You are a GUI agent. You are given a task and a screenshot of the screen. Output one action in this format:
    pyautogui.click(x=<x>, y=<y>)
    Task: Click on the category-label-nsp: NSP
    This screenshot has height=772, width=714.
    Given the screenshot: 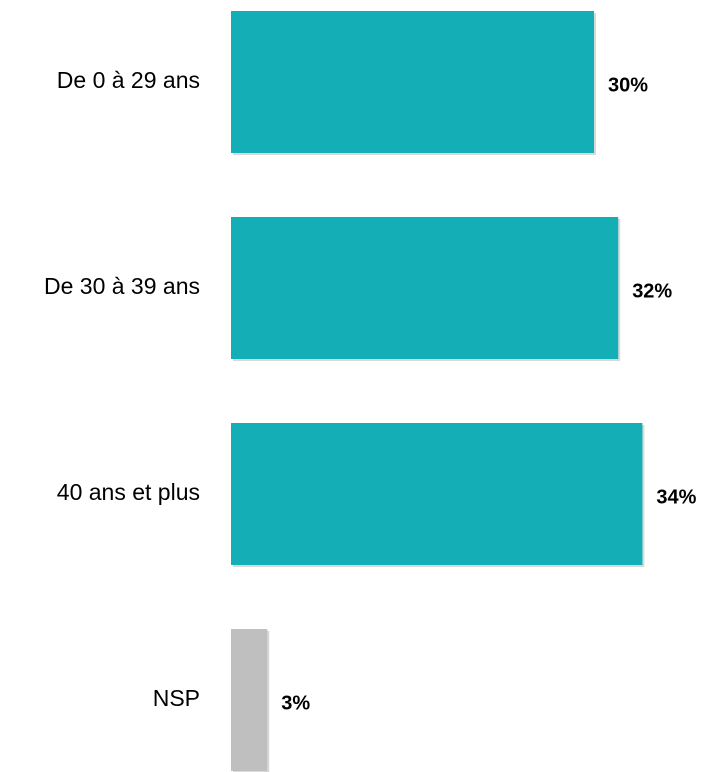 What is the action you would take?
    pyautogui.click(x=176, y=698)
    